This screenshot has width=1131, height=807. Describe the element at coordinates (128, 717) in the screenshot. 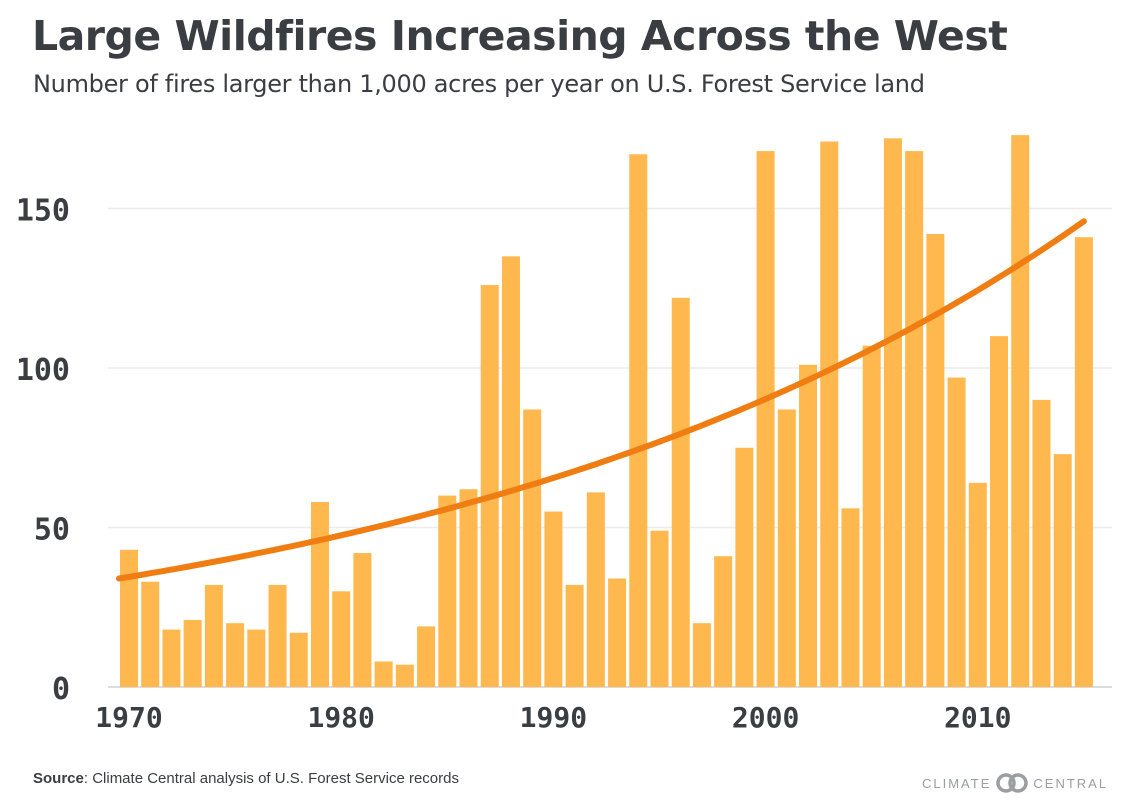

I see `x-tick-label: 1970` at that location.